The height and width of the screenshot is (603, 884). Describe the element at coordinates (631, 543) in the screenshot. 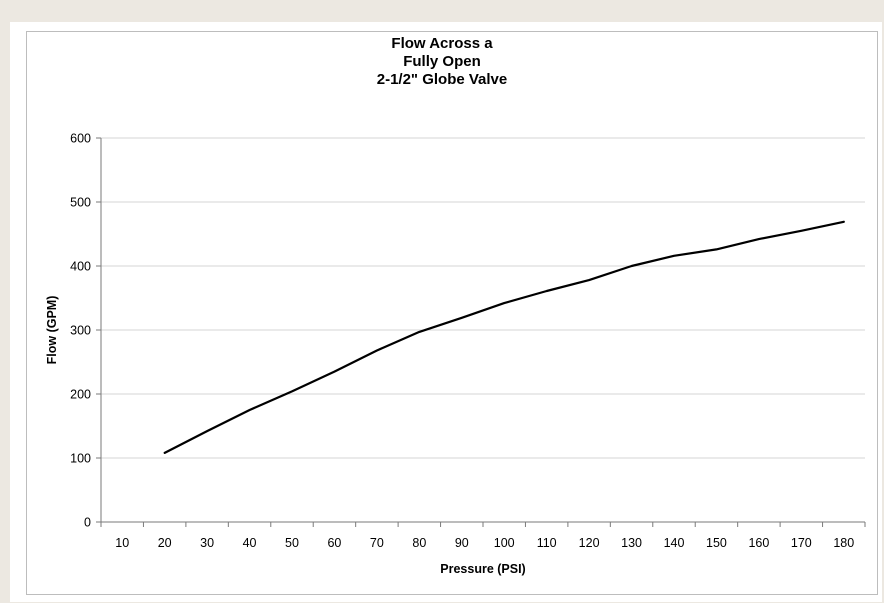

I see `x-tick-label: 130` at that location.